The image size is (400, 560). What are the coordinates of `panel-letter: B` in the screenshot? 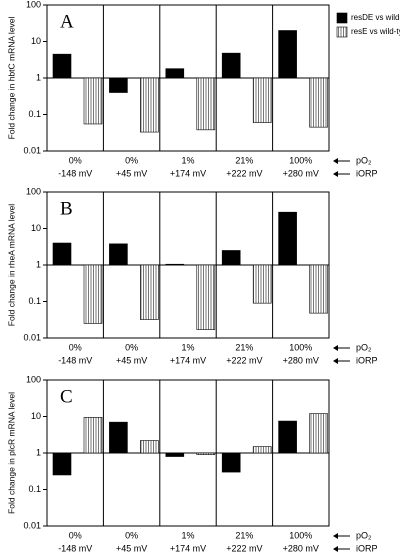 It's located at (66, 208).